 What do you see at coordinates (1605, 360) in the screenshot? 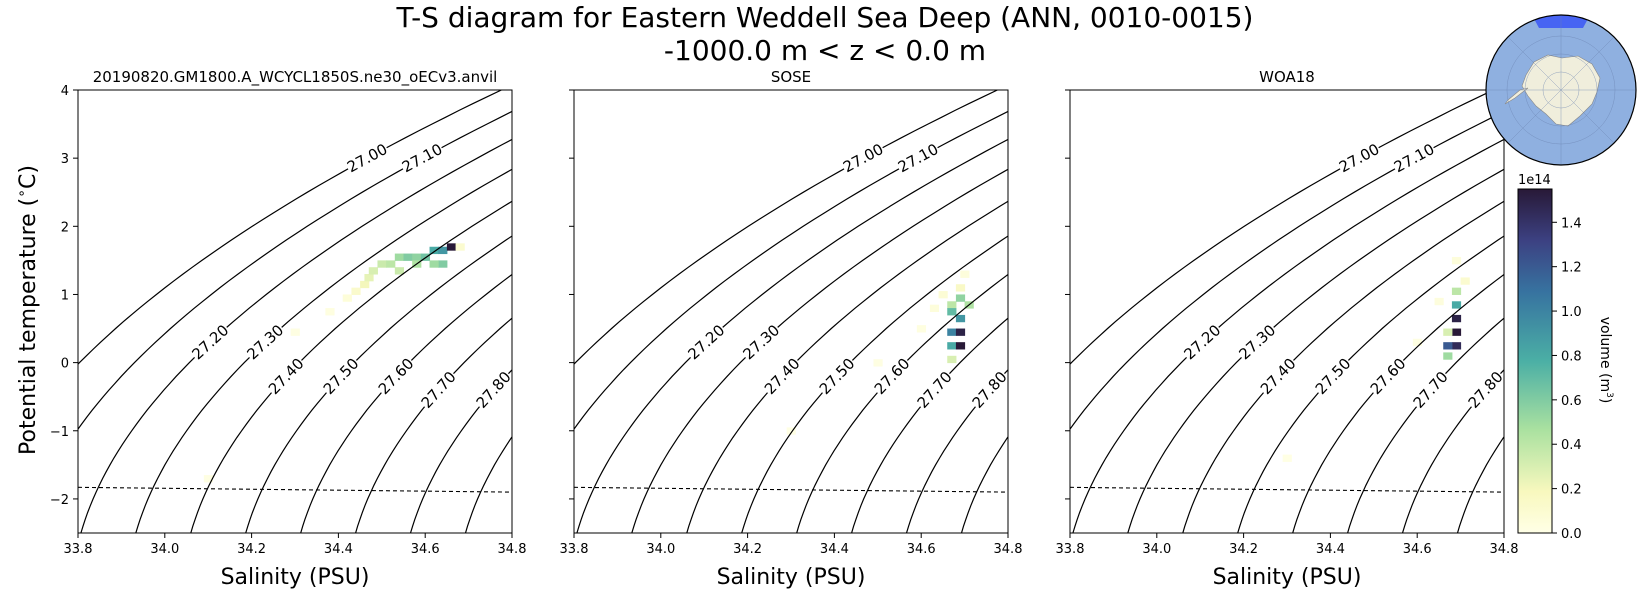
I see `colorbar-label: volume (m3)` at bounding box center [1605, 360].